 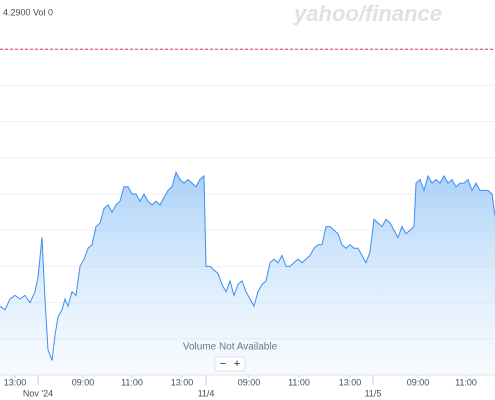 I want to click on zoom-out: −, so click(x=223, y=364).